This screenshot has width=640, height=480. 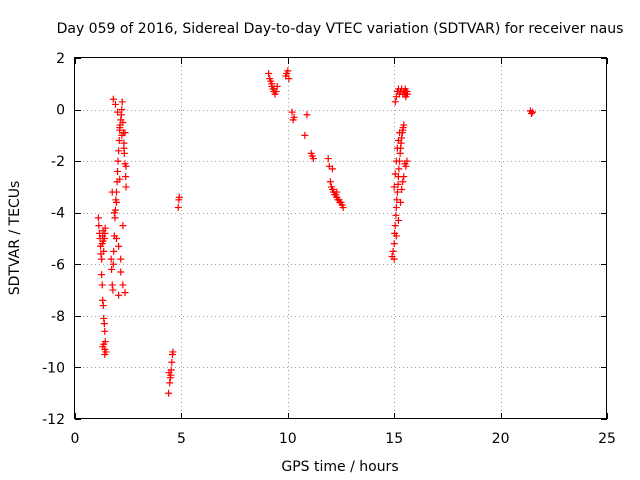 What do you see at coordinates (607, 439) in the screenshot?
I see `x-tick-label: 25` at bounding box center [607, 439].